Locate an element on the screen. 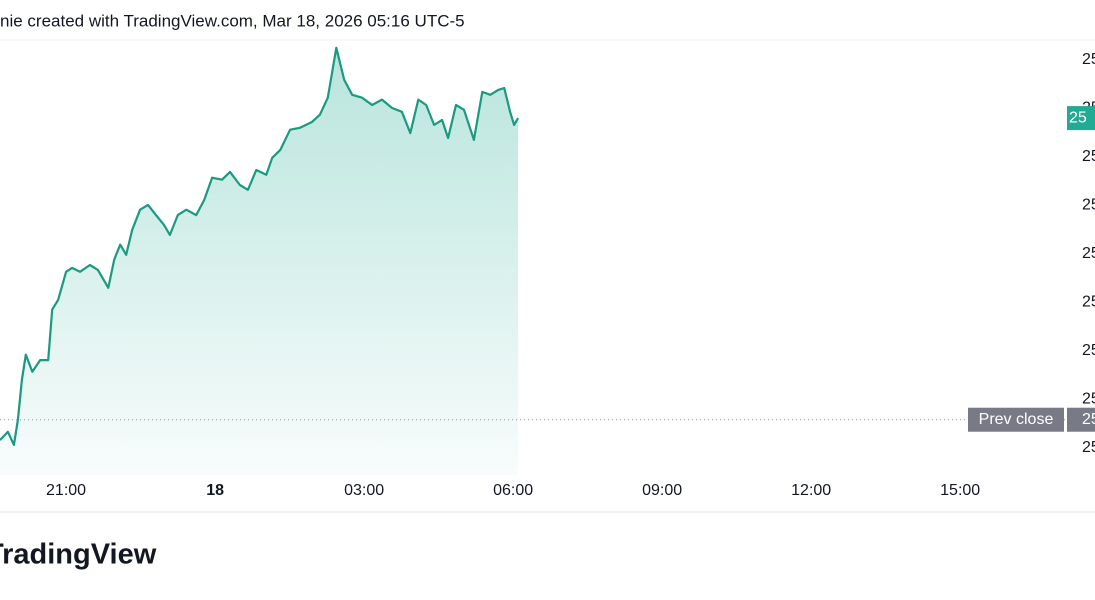 The width and height of the screenshot is (1095, 600). prev-close-price: 25 is located at coordinates (1088, 419).